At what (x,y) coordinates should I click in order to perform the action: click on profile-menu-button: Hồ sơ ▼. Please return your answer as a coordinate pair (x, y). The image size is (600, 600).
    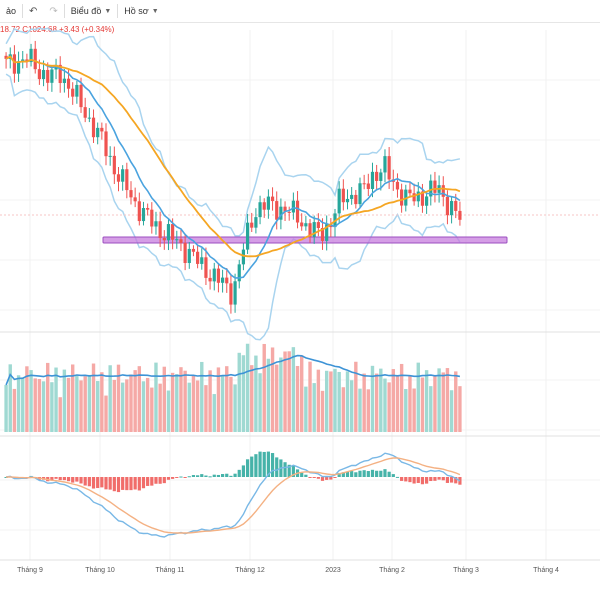
    Looking at the image, I should click on (141, 11).